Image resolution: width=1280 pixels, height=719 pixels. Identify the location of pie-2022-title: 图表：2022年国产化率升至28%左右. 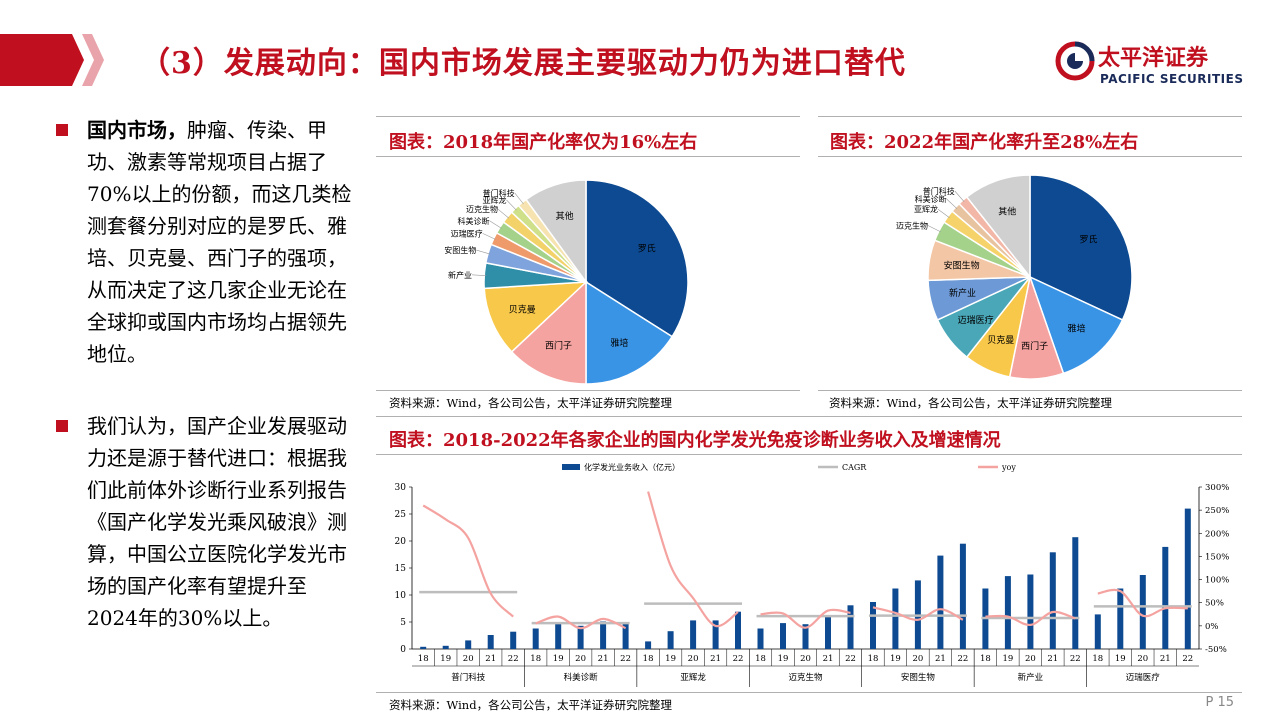
(984, 142).